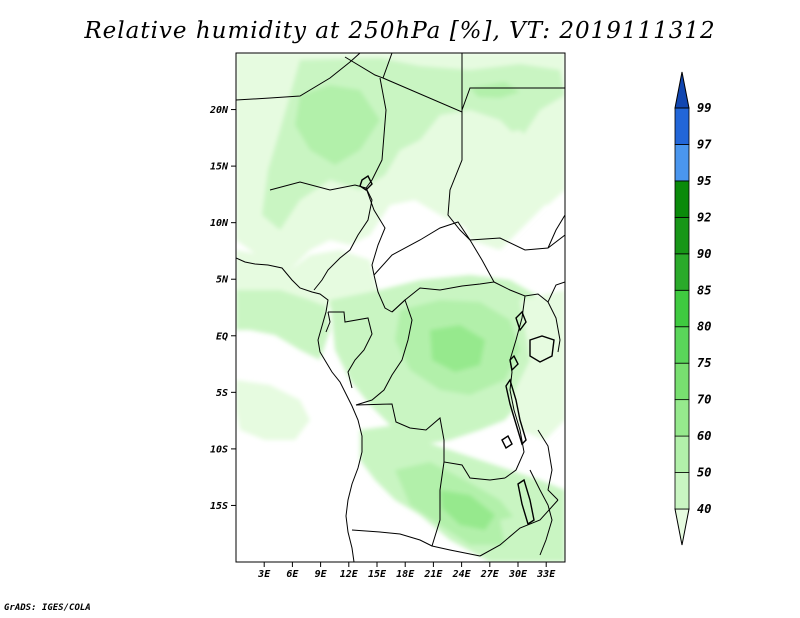  Describe the element at coordinates (516, 412) in the screenshot. I see `lake-tanganyika` at that location.